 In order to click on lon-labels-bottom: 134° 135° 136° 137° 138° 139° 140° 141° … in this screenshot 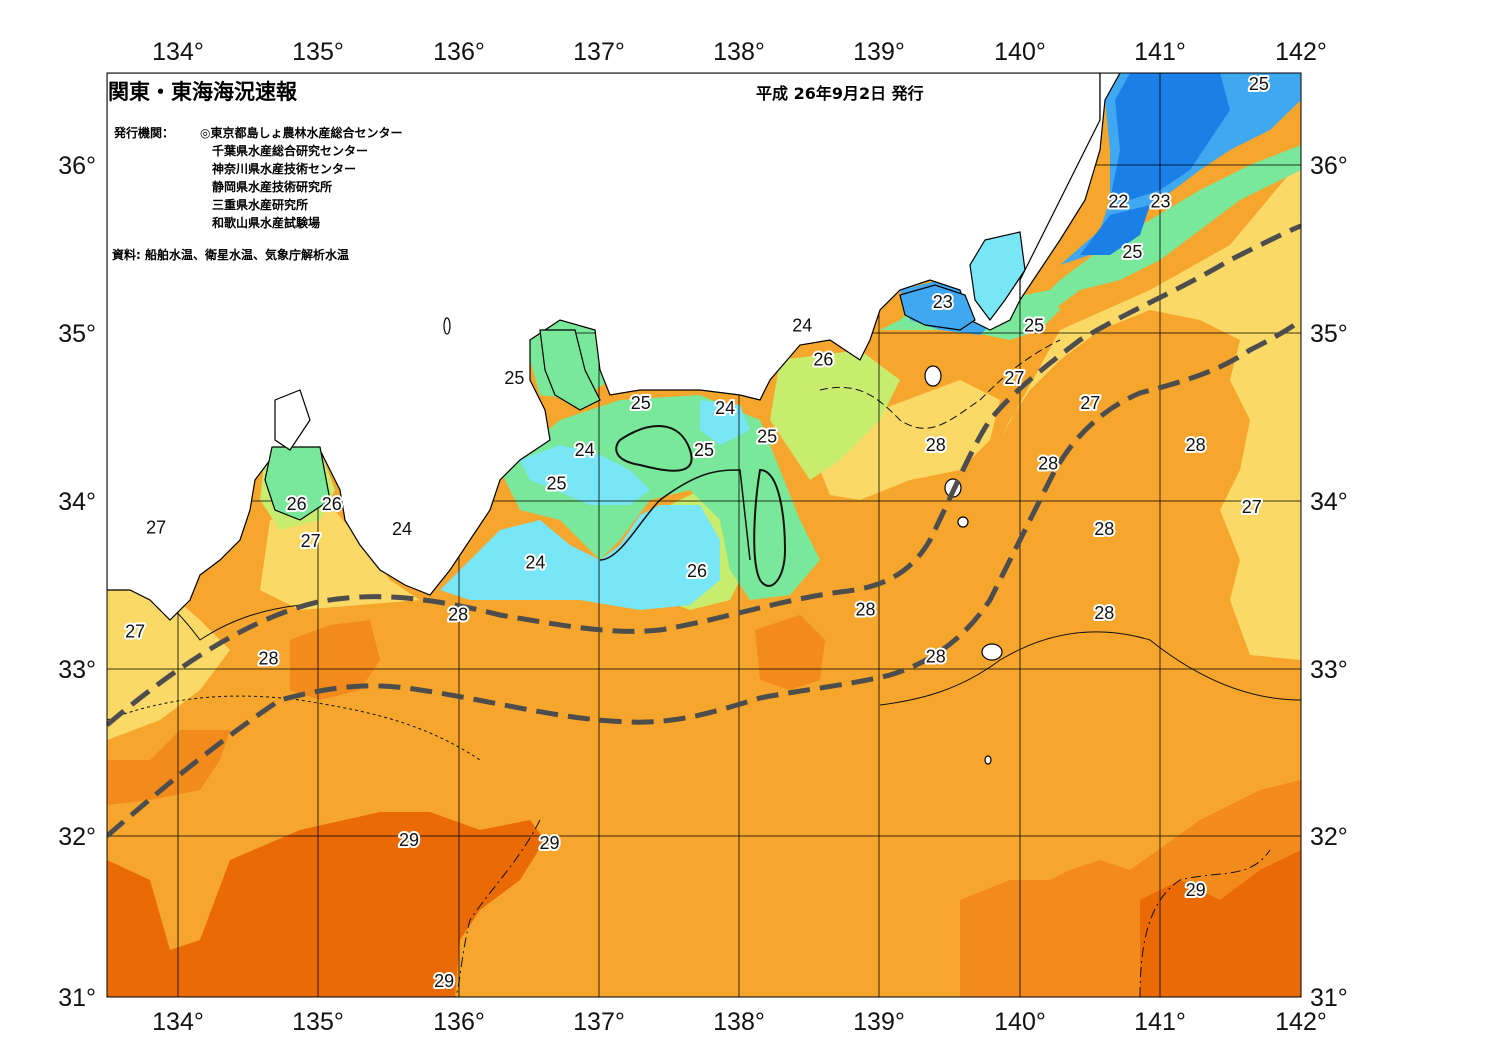, I will do `click(739, 1022)`.